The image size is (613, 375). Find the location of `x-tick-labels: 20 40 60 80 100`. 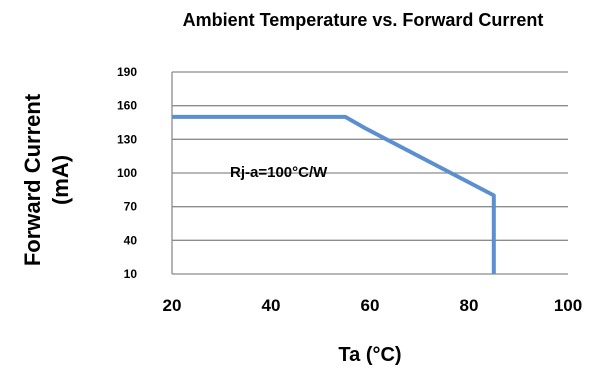

x-tick-labels: 20 40 60 80 100 is located at coordinates (373, 305).